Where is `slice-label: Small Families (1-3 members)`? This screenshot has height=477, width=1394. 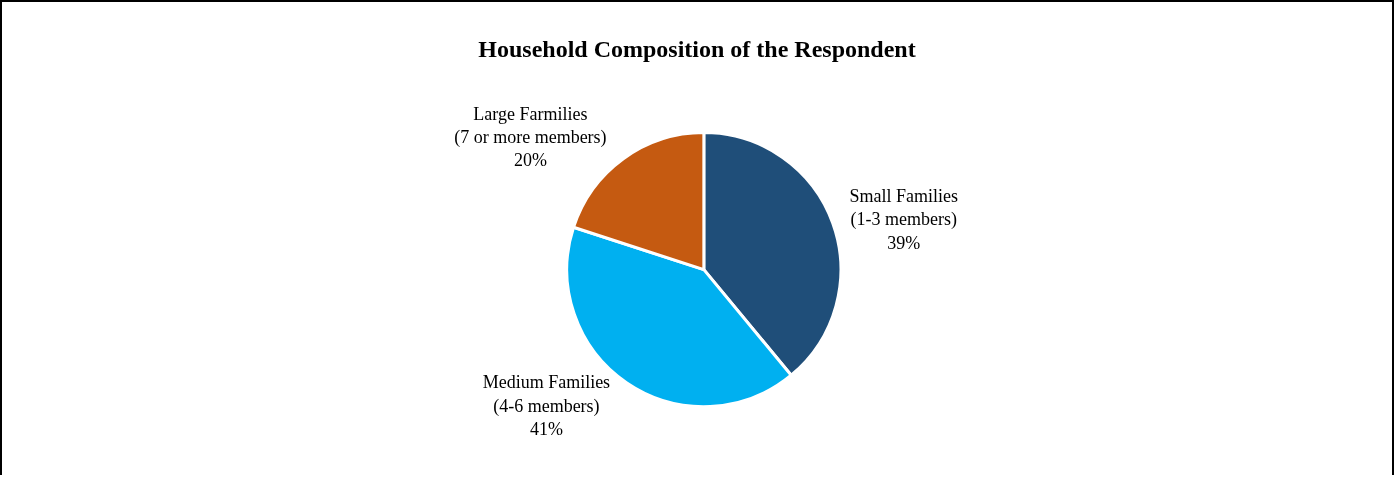
slice-label: Small Families (1-3 members) is located at coordinates (903, 208).